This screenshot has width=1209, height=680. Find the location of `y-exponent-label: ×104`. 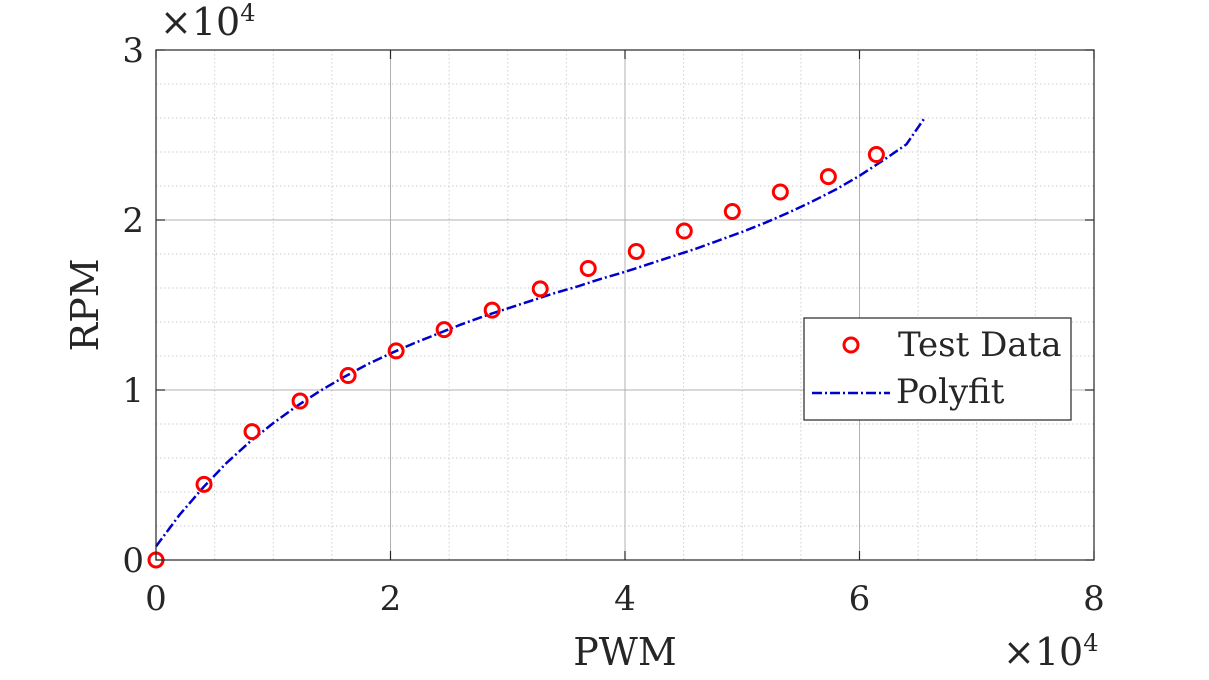

y-exponent-label: ×104 is located at coordinates (207, 22).